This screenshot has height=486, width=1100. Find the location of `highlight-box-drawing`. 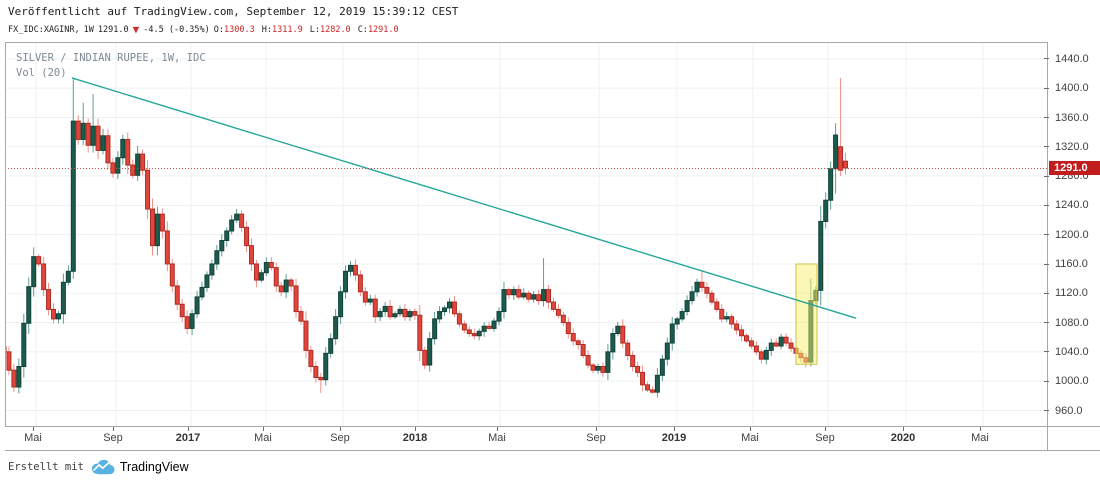

highlight-box-drawing is located at coordinates (806, 314).